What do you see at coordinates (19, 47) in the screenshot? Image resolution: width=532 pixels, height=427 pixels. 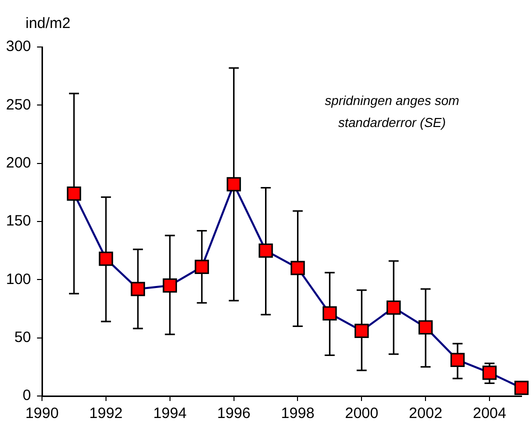 I see `y-tick-label: 300` at bounding box center [19, 47].